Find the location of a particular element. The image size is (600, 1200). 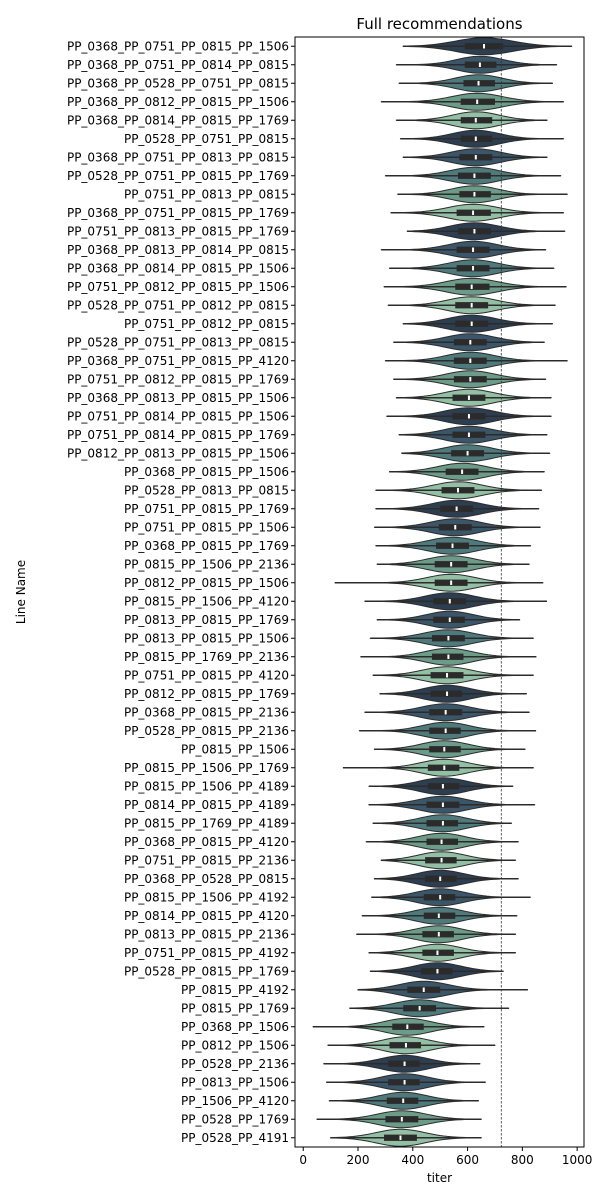

y-tick-label: PP_0815_PP_1506_PP_4120 is located at coordinates (206, 601).